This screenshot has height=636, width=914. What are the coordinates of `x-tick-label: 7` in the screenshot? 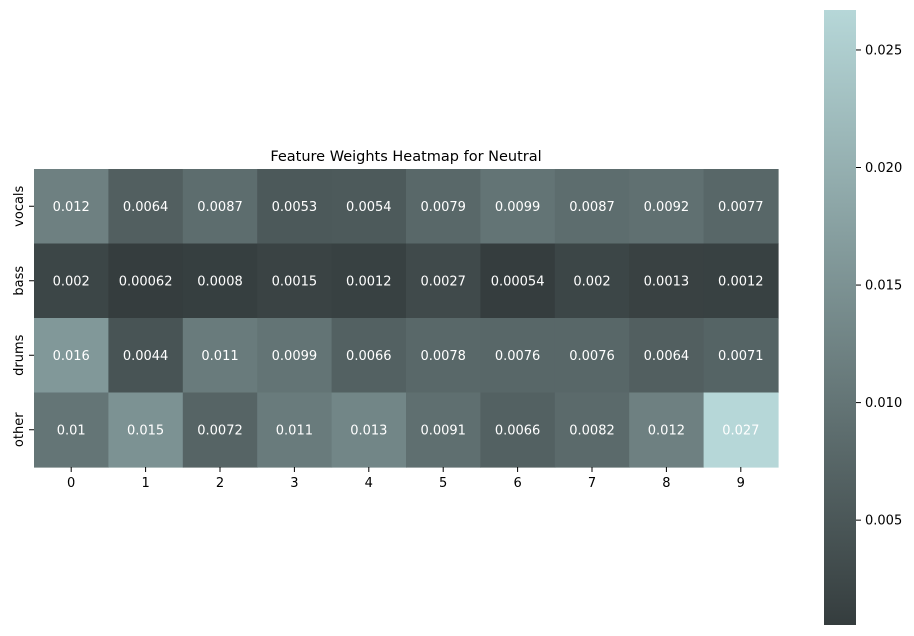 It's located at (592, 483).